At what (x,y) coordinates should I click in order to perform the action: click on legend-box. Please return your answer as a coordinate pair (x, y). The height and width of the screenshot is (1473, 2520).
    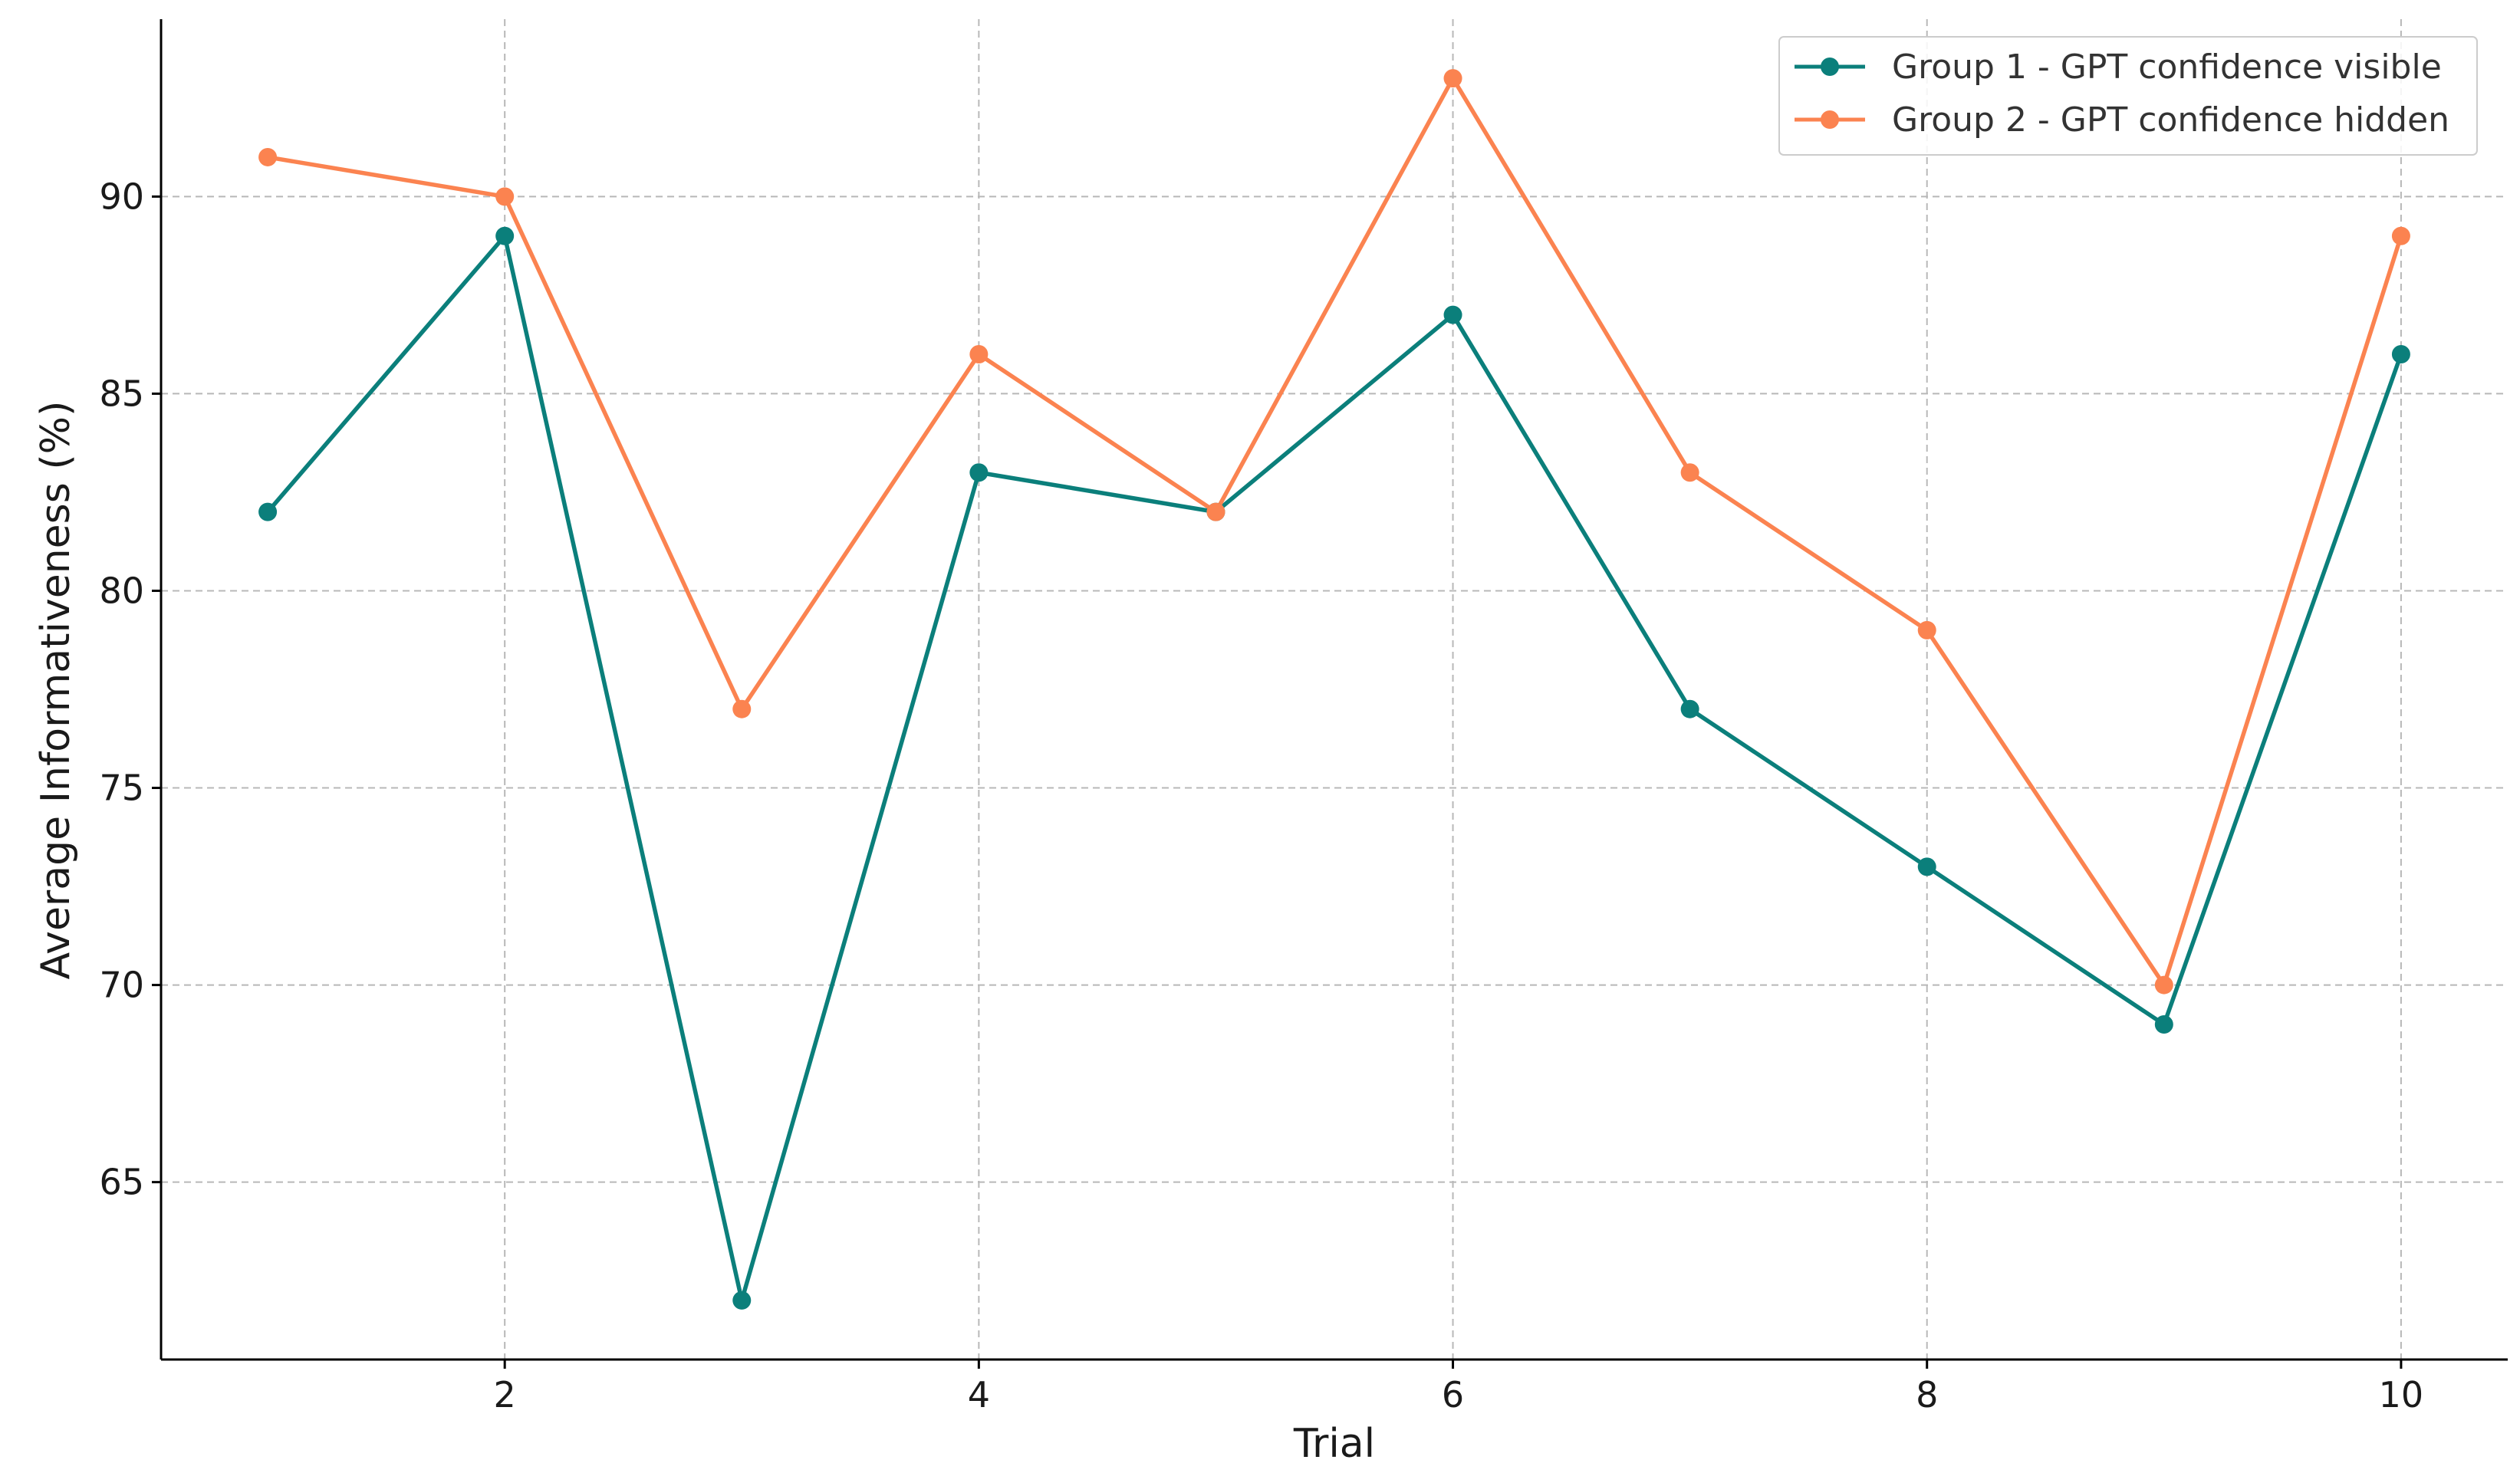
    Looking at the image, I should click on (2128, 96).